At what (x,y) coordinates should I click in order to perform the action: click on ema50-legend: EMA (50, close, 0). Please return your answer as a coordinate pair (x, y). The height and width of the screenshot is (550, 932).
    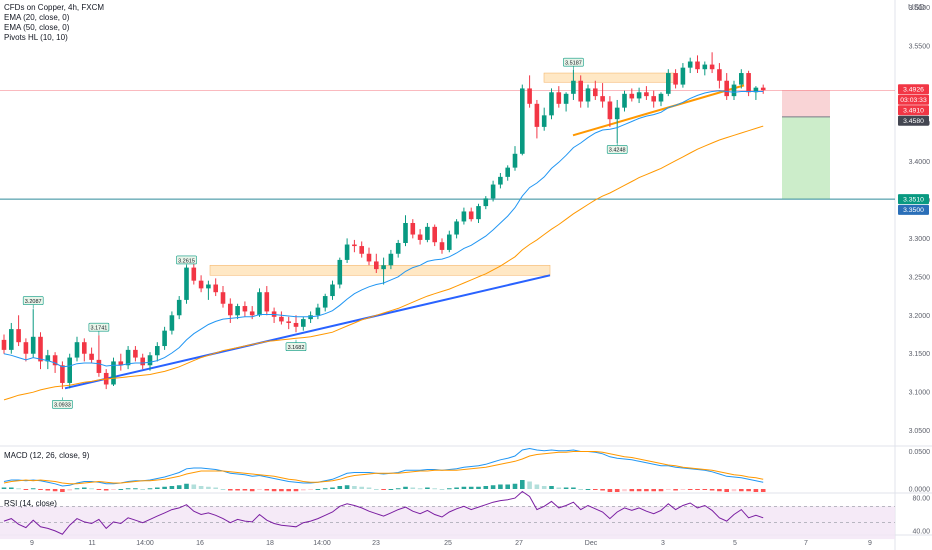
    Looking at the image, I should click on (37, 27).